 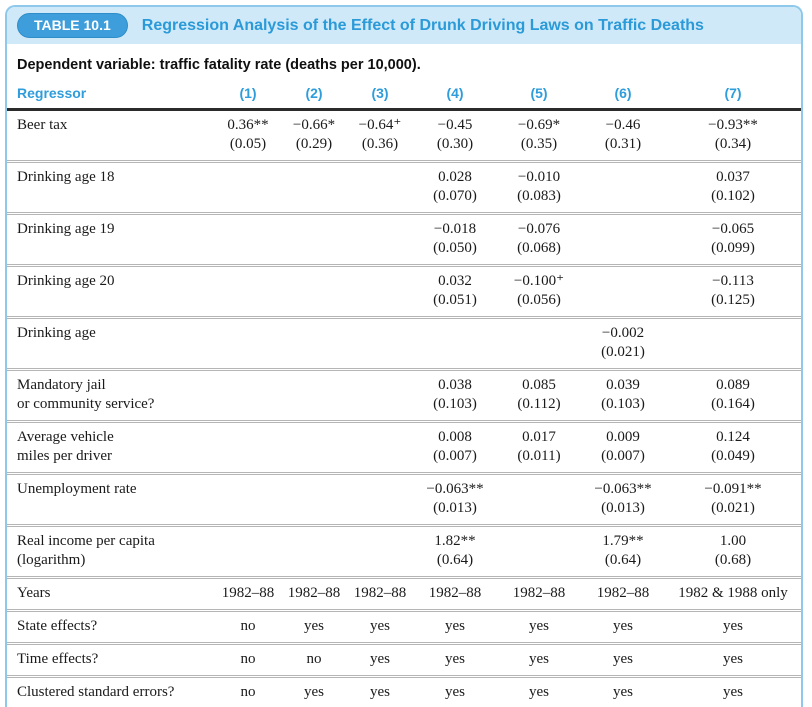 I want to click on standard-error: (0.30), so click(x=455, y=144).